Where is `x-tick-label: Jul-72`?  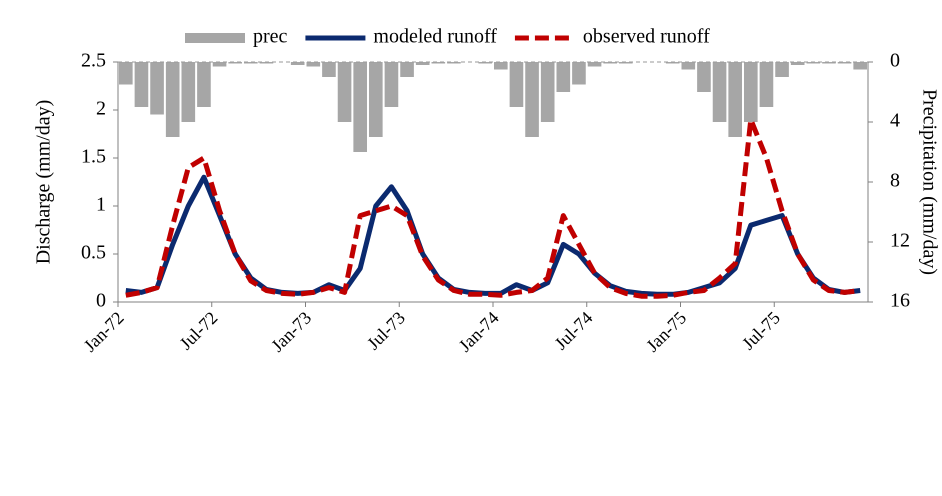
x-tick-label: Jul-72 is located at coordinates (199, 331).